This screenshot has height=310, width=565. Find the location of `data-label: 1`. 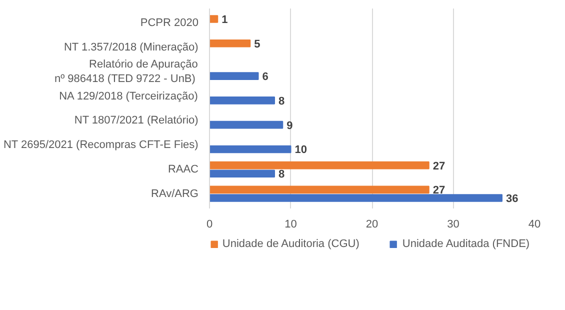

data-label: 1 is located at coordinates (225, 20).